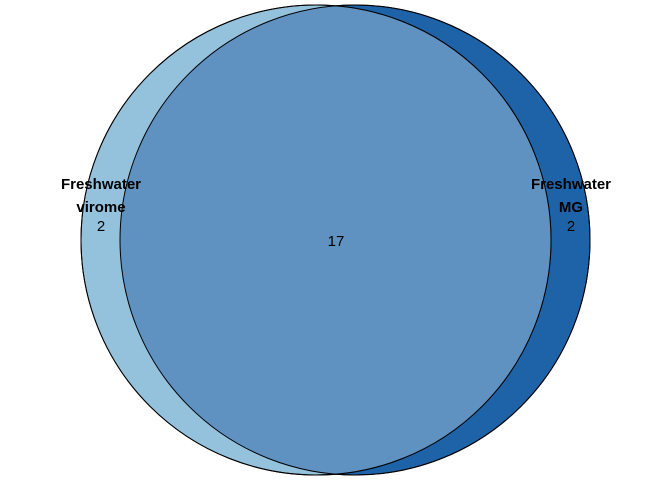  I want to click on overlap-count: 17, so click(336, 241).